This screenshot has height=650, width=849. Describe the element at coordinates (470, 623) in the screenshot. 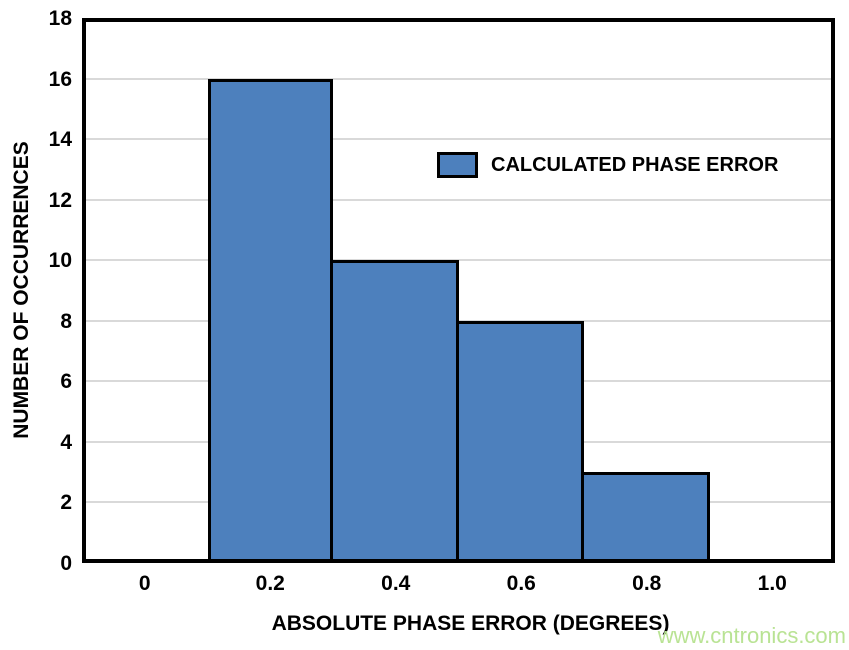

I see `x-axis-title: ABSOLUTE PHASE ERROR (DEGREES)` at that location.